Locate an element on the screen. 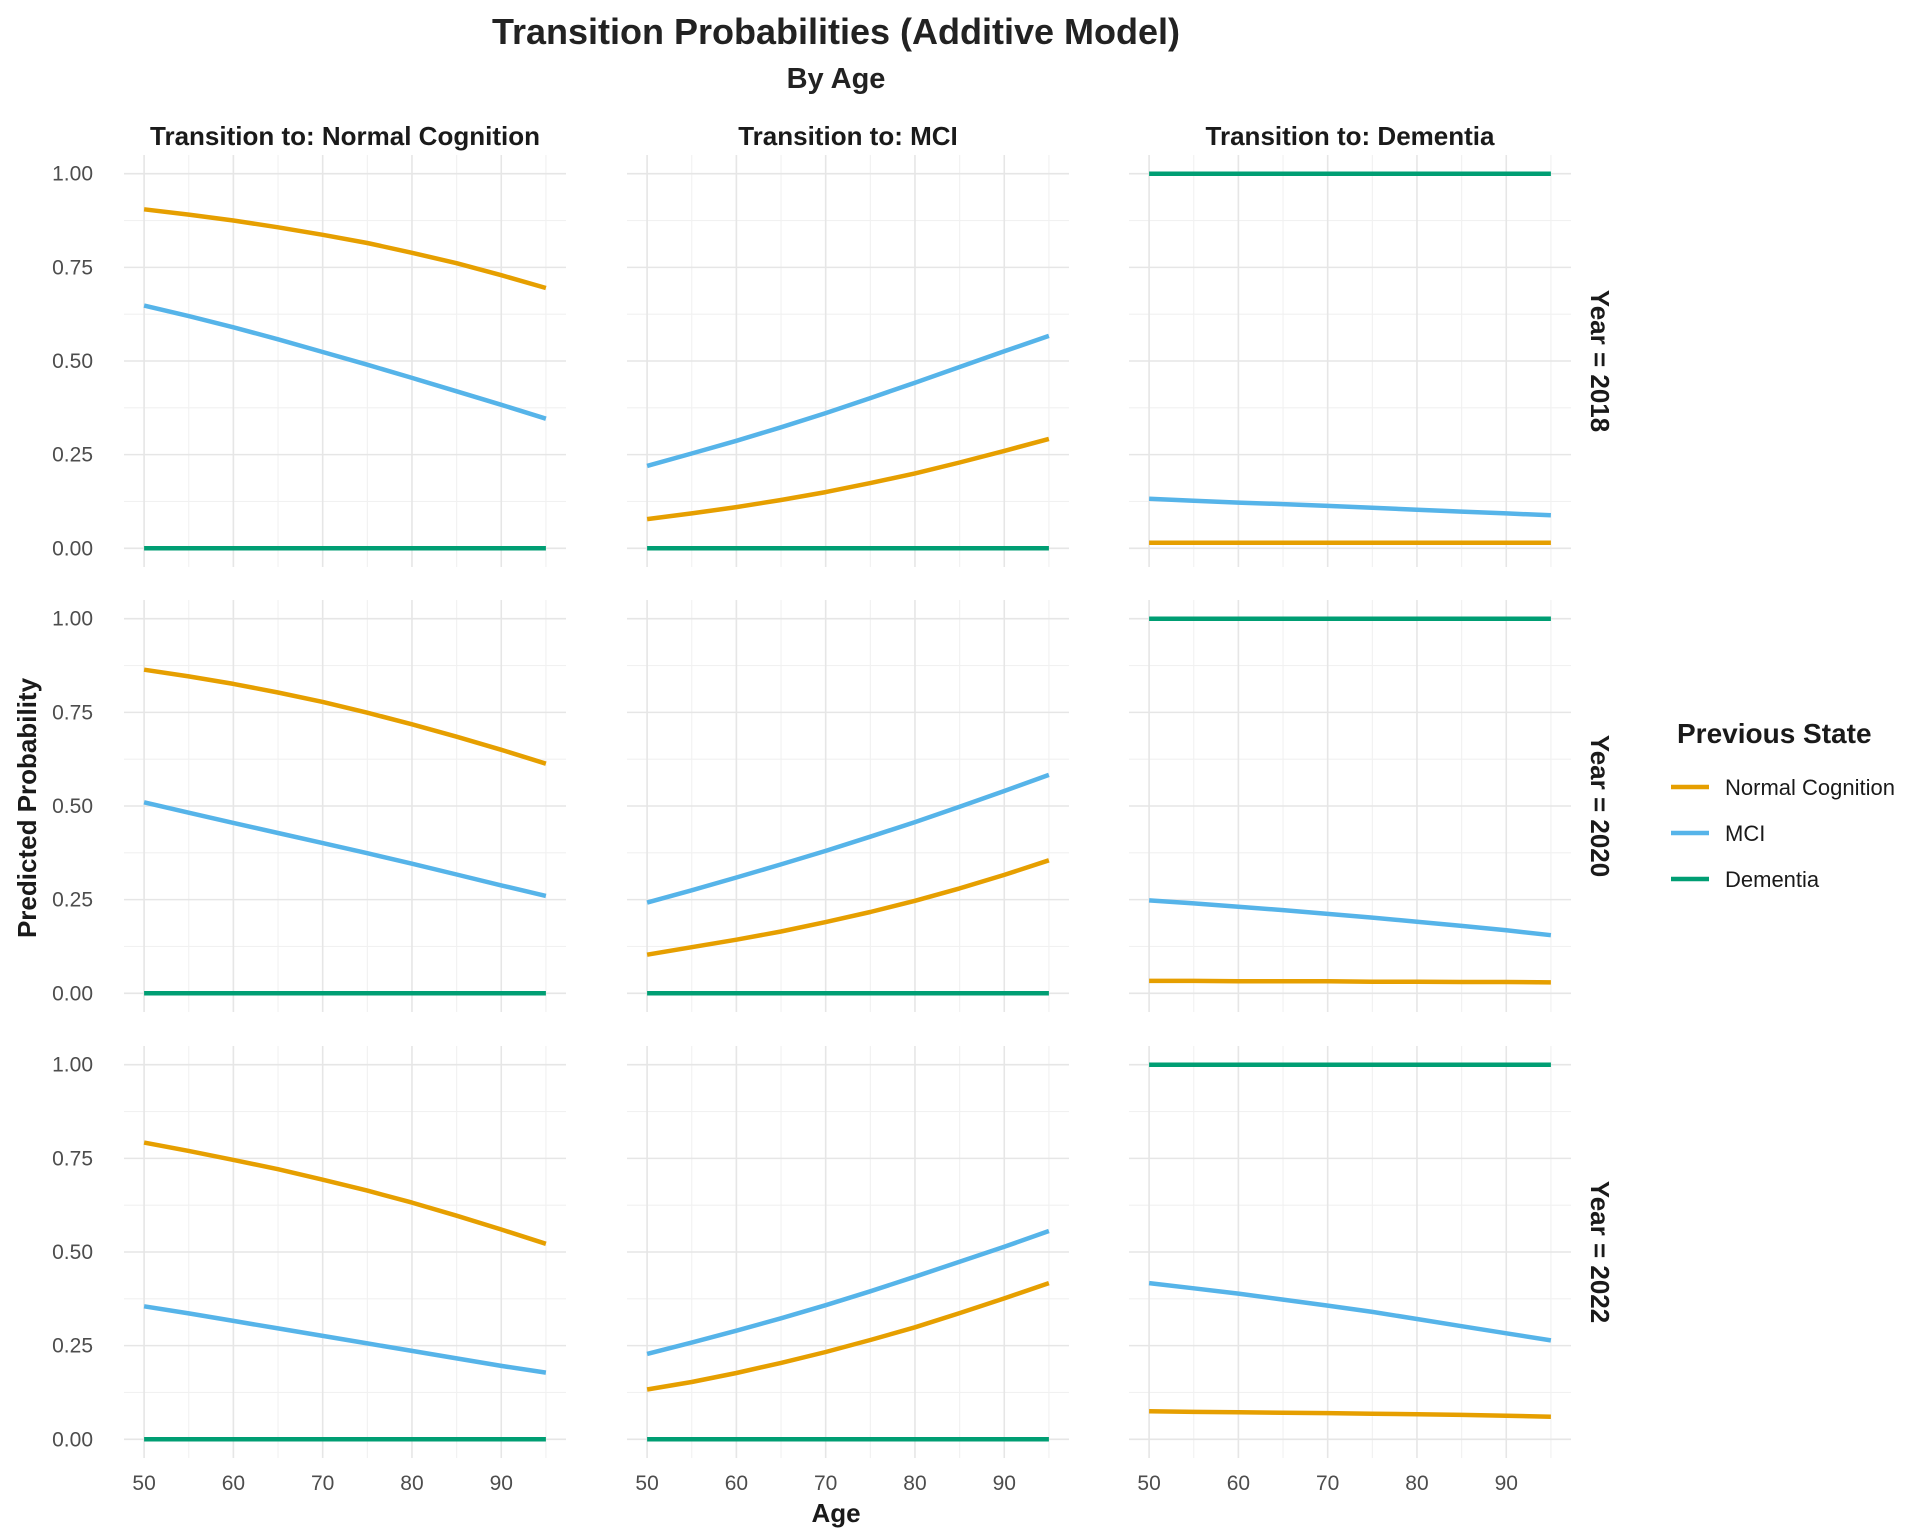 This screenshot has height=1536, width=1920. panel-r2-c1 is located at coordinates (345, 806).